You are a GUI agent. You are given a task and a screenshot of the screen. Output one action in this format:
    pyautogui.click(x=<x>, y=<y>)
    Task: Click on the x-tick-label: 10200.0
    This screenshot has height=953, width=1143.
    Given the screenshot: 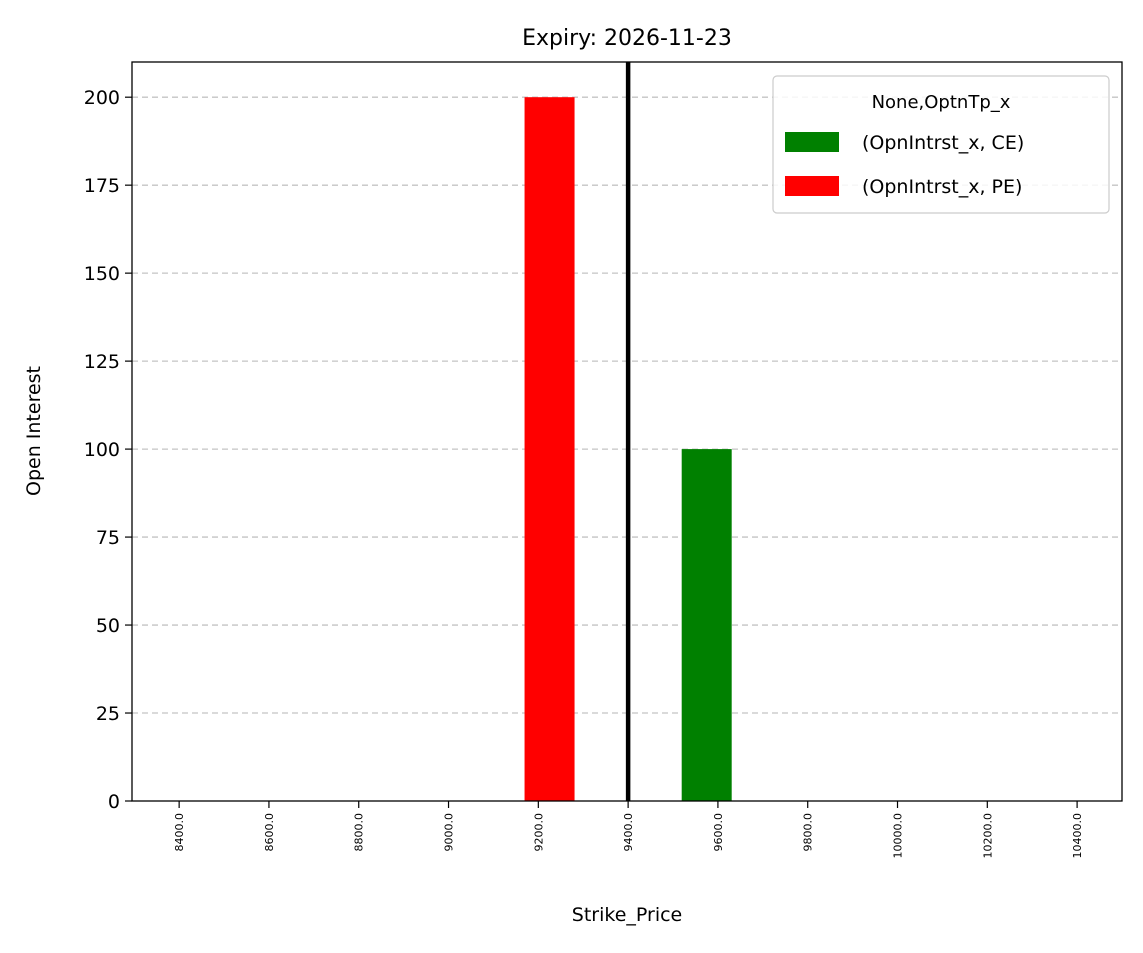 What is the action you would take?
    pyautogui.click(x=987, y=836)
    